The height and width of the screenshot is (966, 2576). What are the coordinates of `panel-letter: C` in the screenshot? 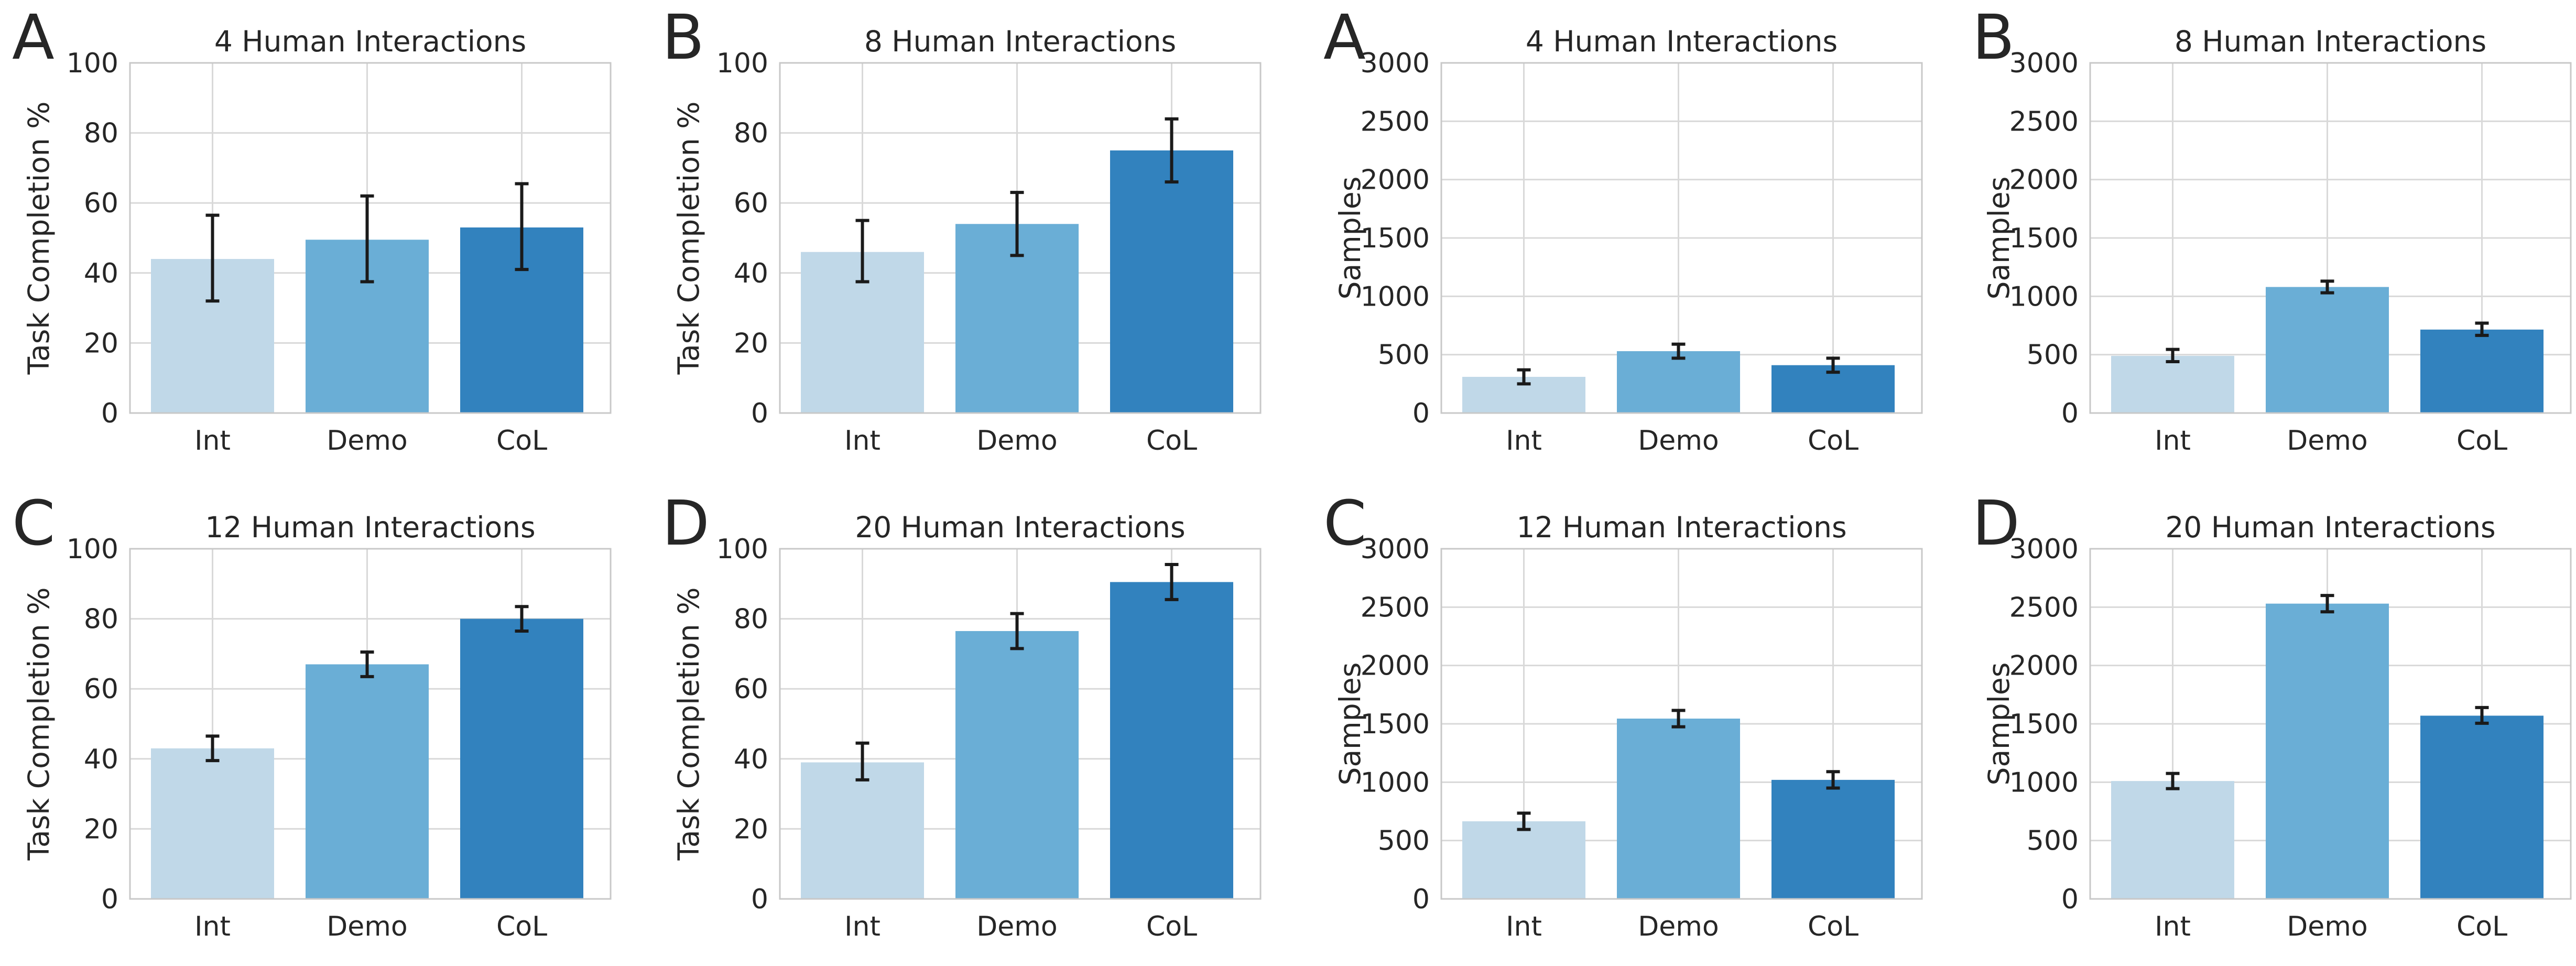 It's located at (33, 523).